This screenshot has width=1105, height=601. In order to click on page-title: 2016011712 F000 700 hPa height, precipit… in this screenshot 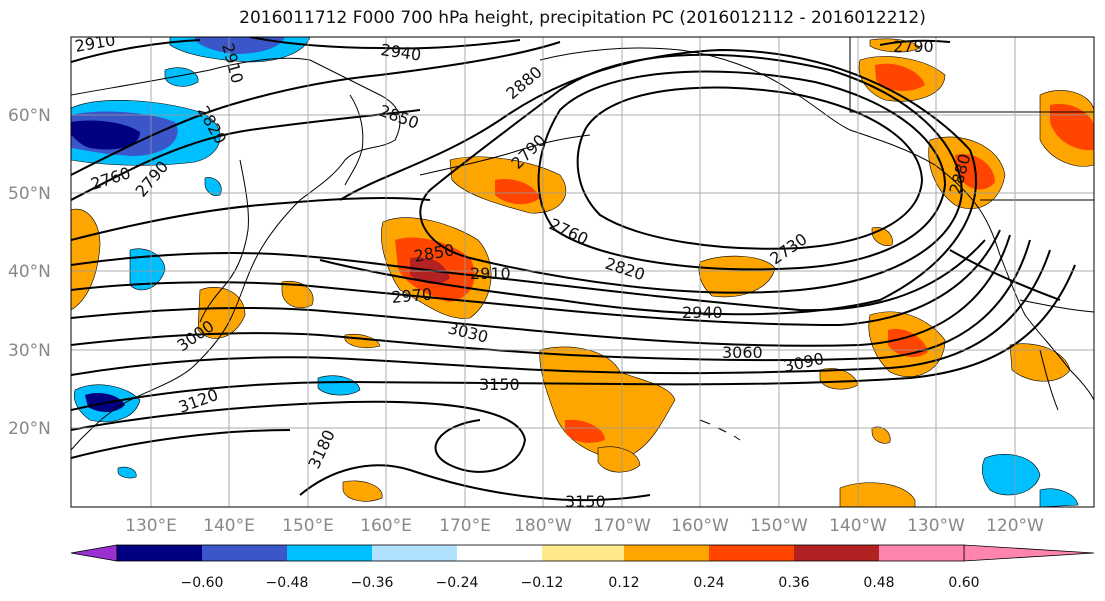, I will do `click(582, 18)`.